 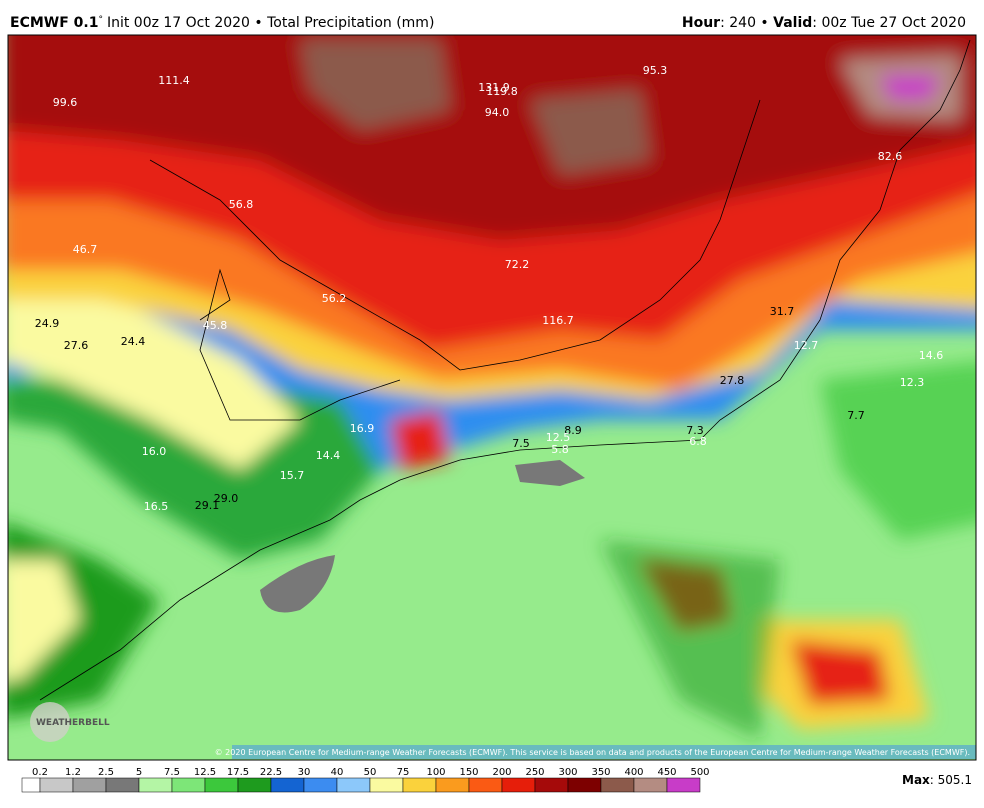 What do you see at coordinates (156, 506) in the screenshot?
I see `point-label: 16.5` at bounding box center [156, 506].